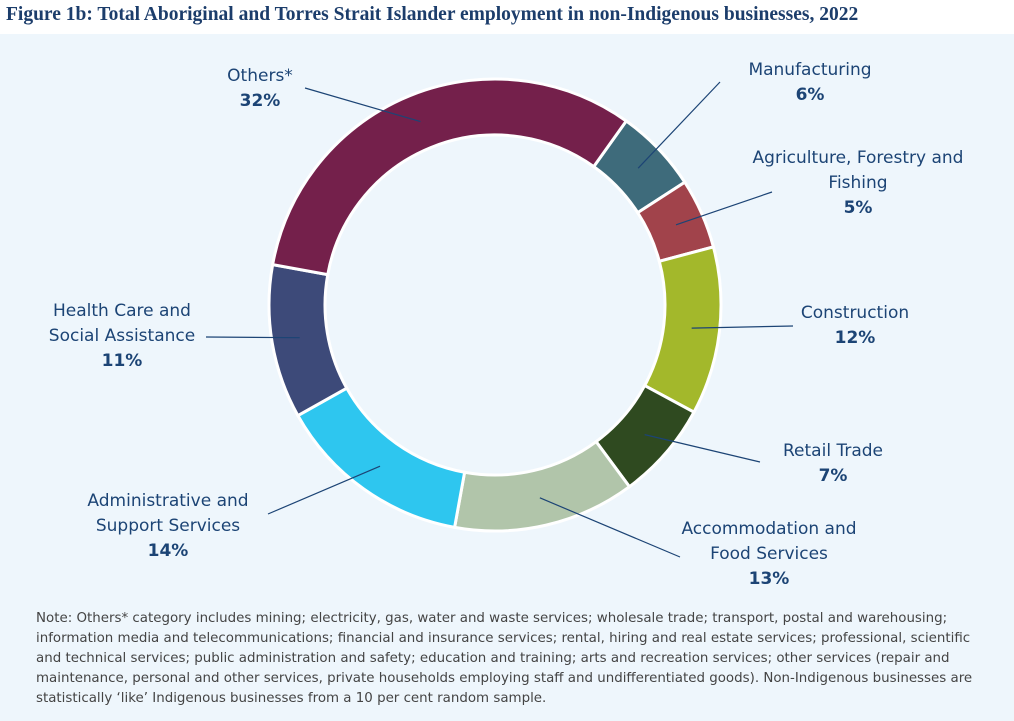  Describe the element at coordinates (833, 464) in the screenshot. I see `segment-label: Retail Trade 7%` at that location.